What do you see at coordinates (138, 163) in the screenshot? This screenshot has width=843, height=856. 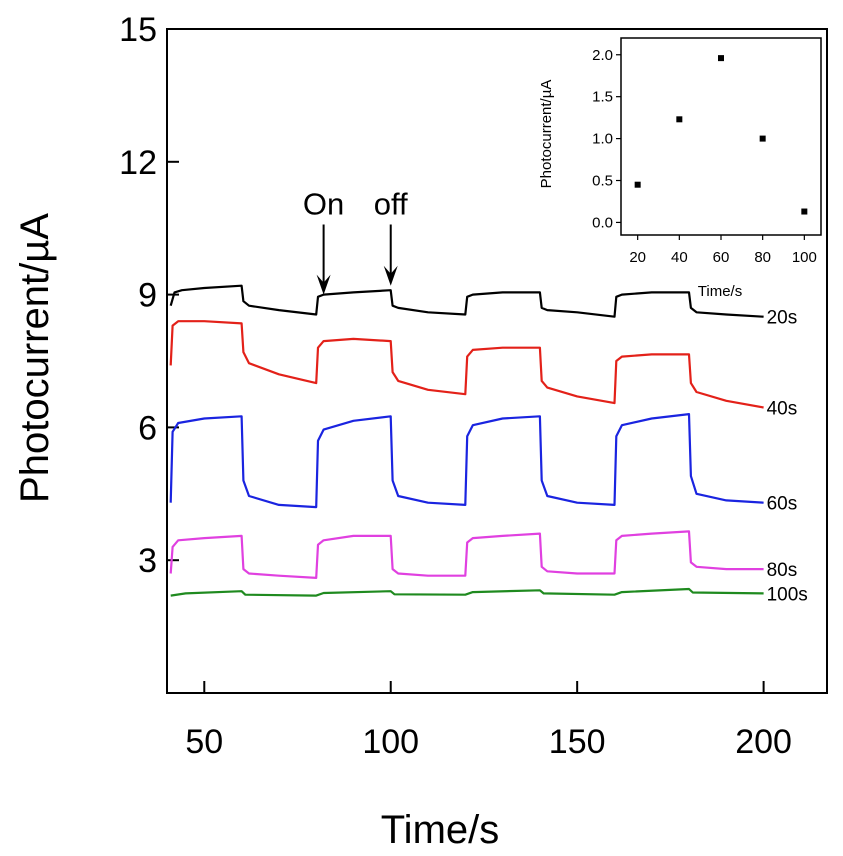 I see `main-y-tick-label: 12` at bounding box center [138, 163].